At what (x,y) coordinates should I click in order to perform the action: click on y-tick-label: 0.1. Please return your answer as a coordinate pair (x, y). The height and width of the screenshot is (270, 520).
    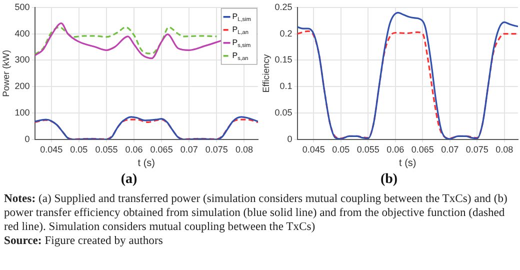
    Looking at the image, I should click on (286, 86).